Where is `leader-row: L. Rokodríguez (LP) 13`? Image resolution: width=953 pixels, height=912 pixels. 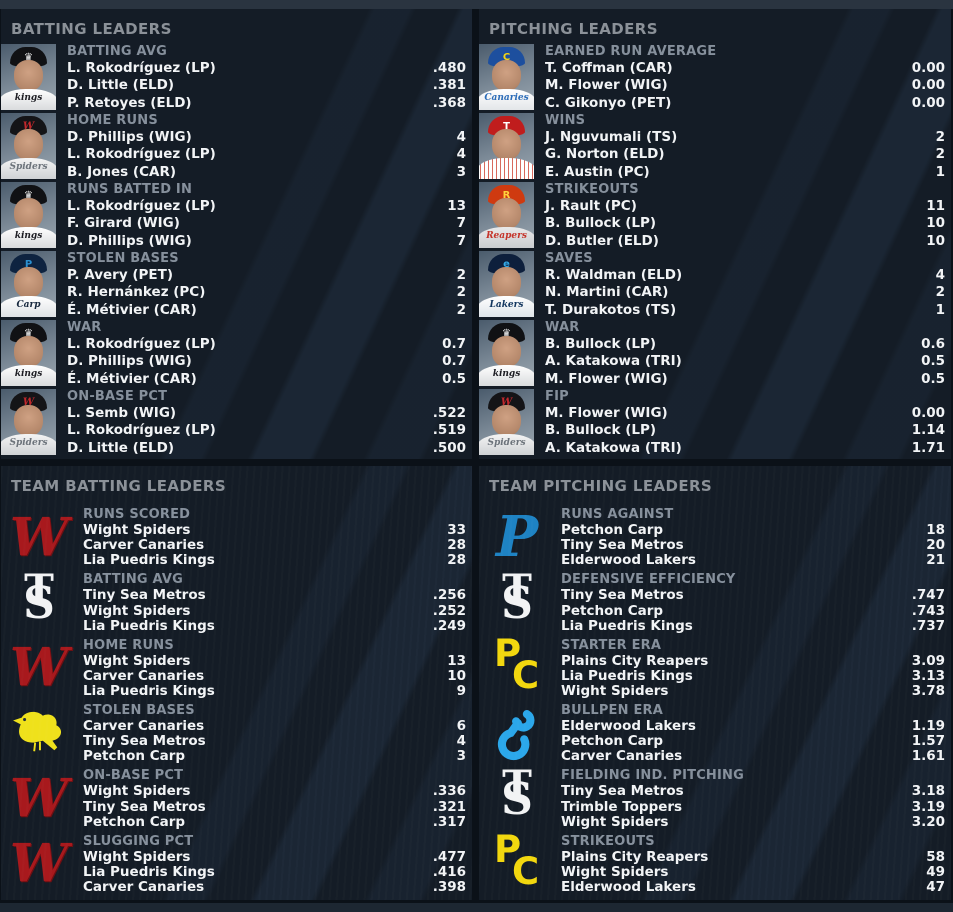
leader-row: L. Rokodríguez (LP) 13 is located at coordinates (266, 206).